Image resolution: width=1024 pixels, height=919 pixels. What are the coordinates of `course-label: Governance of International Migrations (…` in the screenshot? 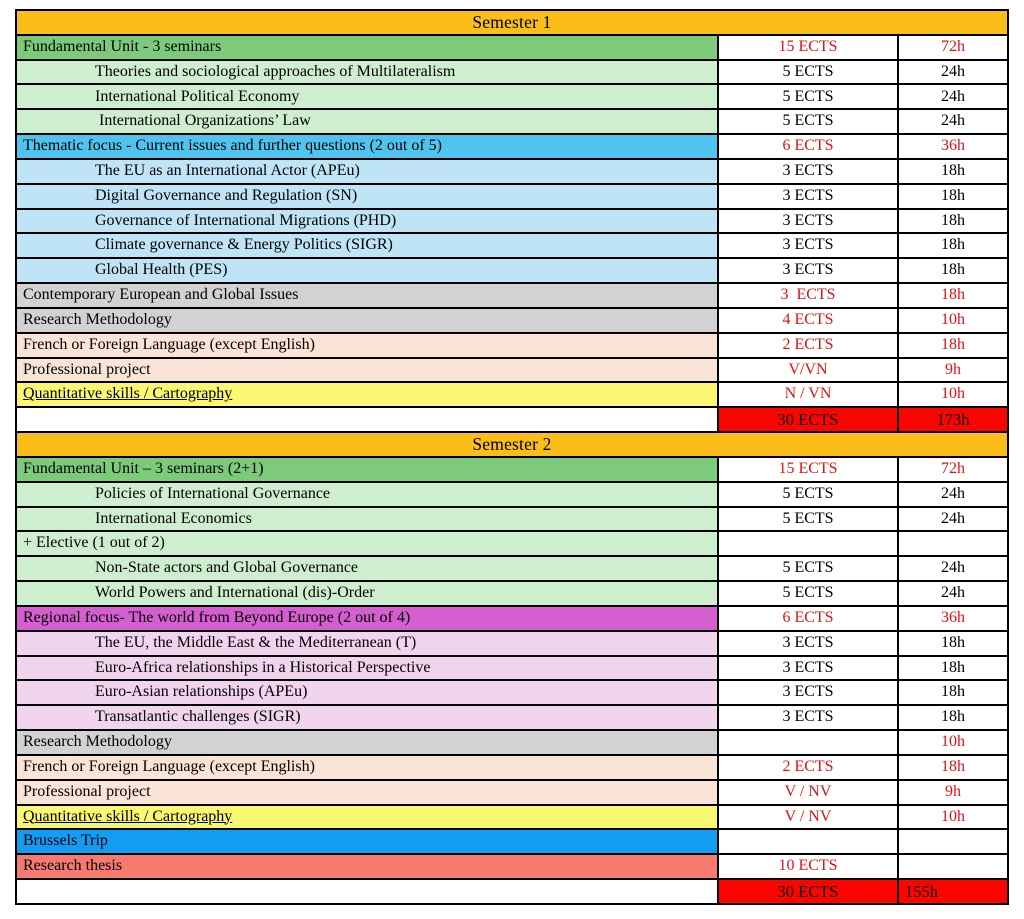 It's located at (367, 221).